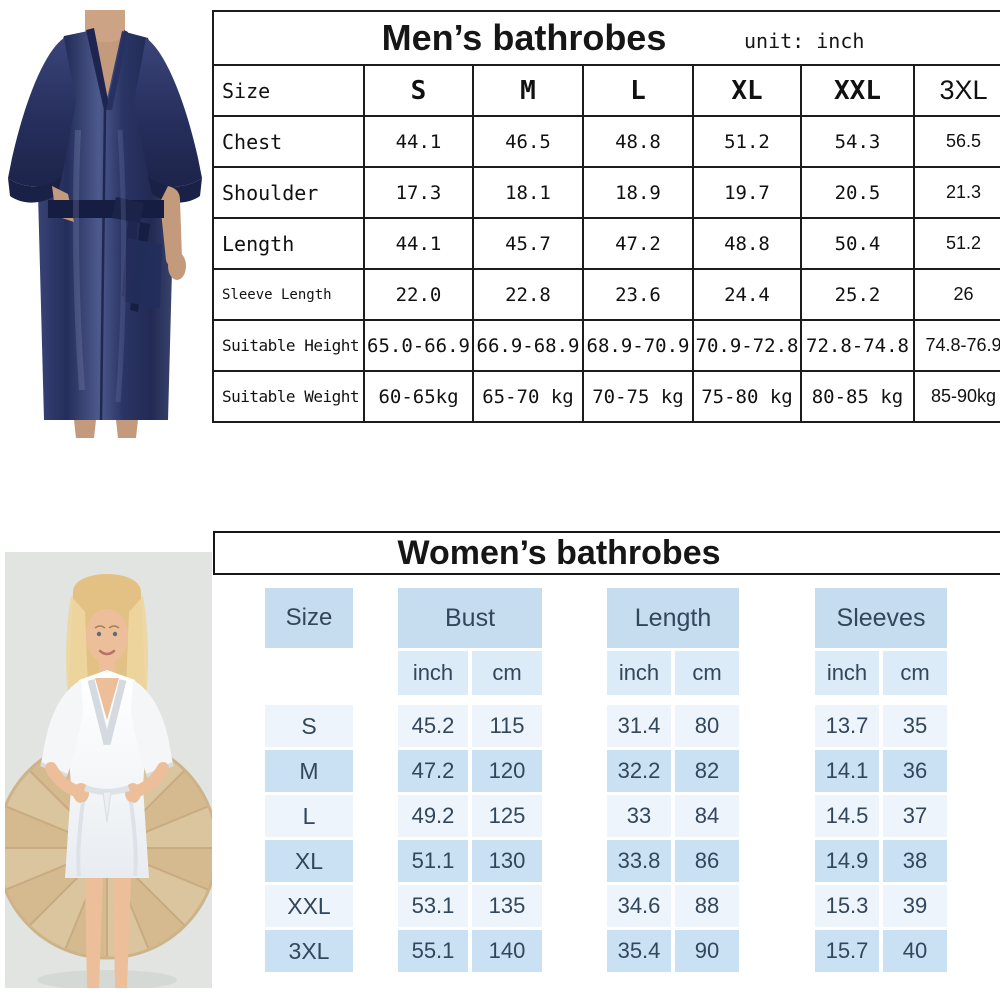 Image resolution: width=1000 pixels, height=1000 pixels. Describe the element at coordinates (470, 618) in the screenshot. I see `column-header: Bust` at that location.